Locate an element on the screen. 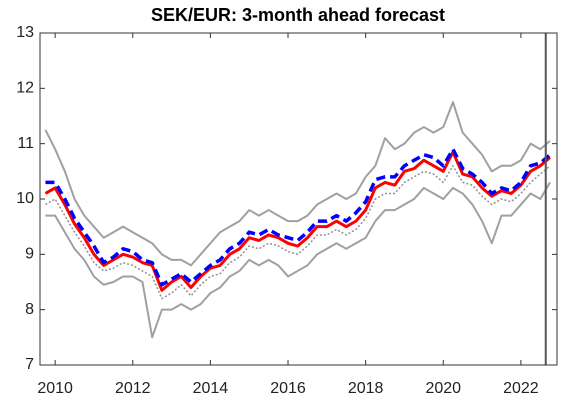 The image size is (562, 405). x-tick-label: 2012 is located at coordinates (133, 388).